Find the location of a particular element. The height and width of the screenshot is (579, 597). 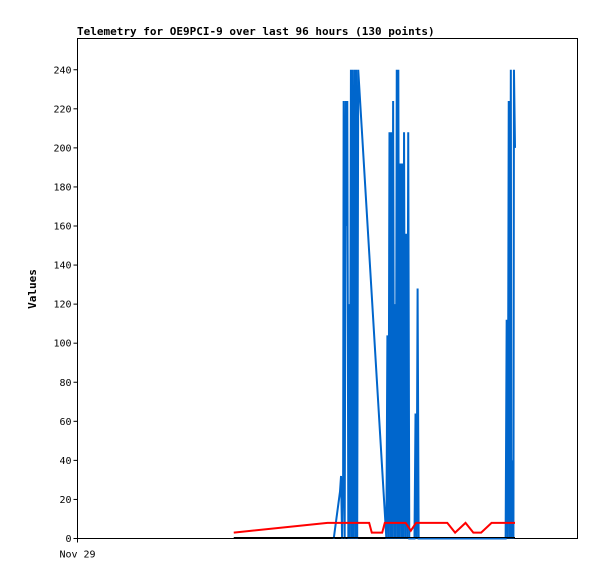

y-axis-ticks: 0 20 40 60 80 100 120 140 160 180 200 220 240 is located at coordinates (65, 305).